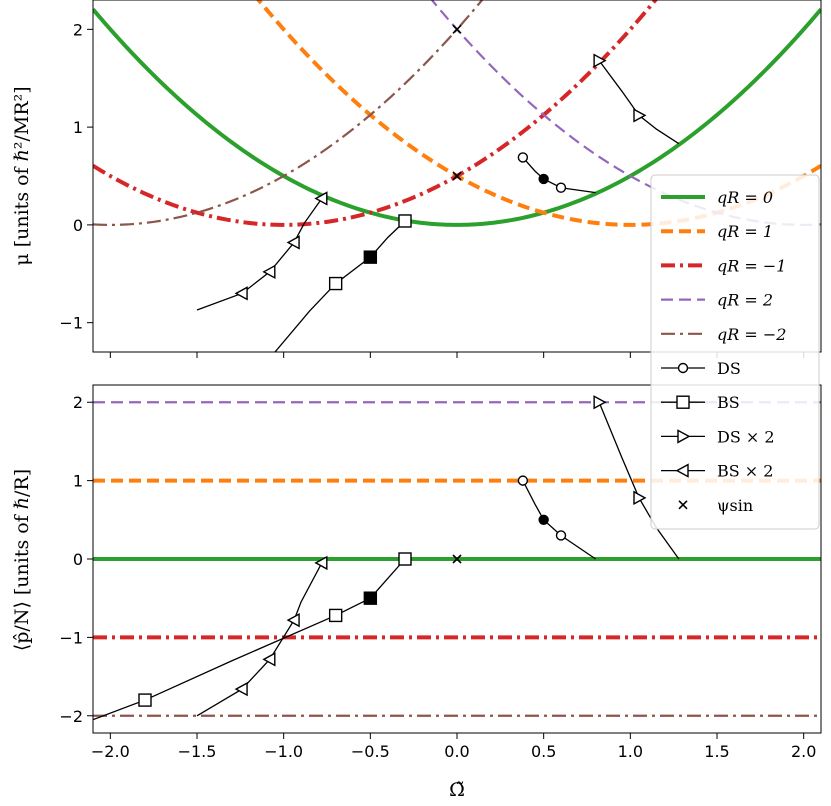 The image size is (831, 806). I want to click on legend-entry-1: qR = 1, so click(717, 231).